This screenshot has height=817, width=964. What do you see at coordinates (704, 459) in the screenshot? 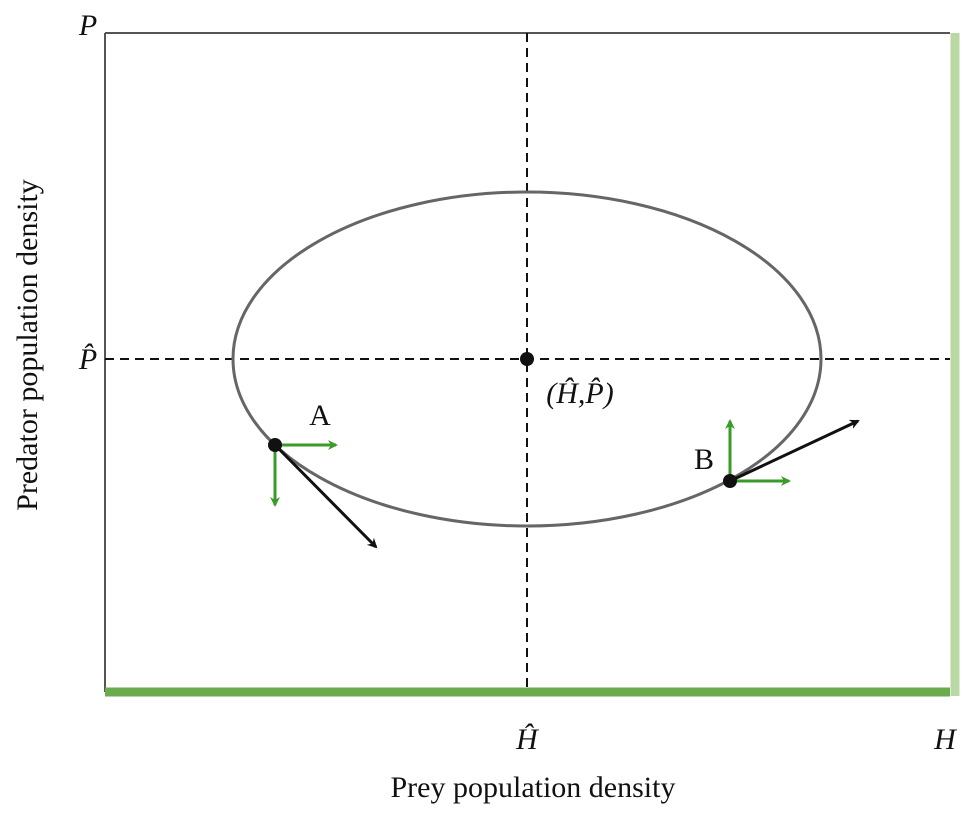
I see `point-label: B` at bounding box center [704, 459].